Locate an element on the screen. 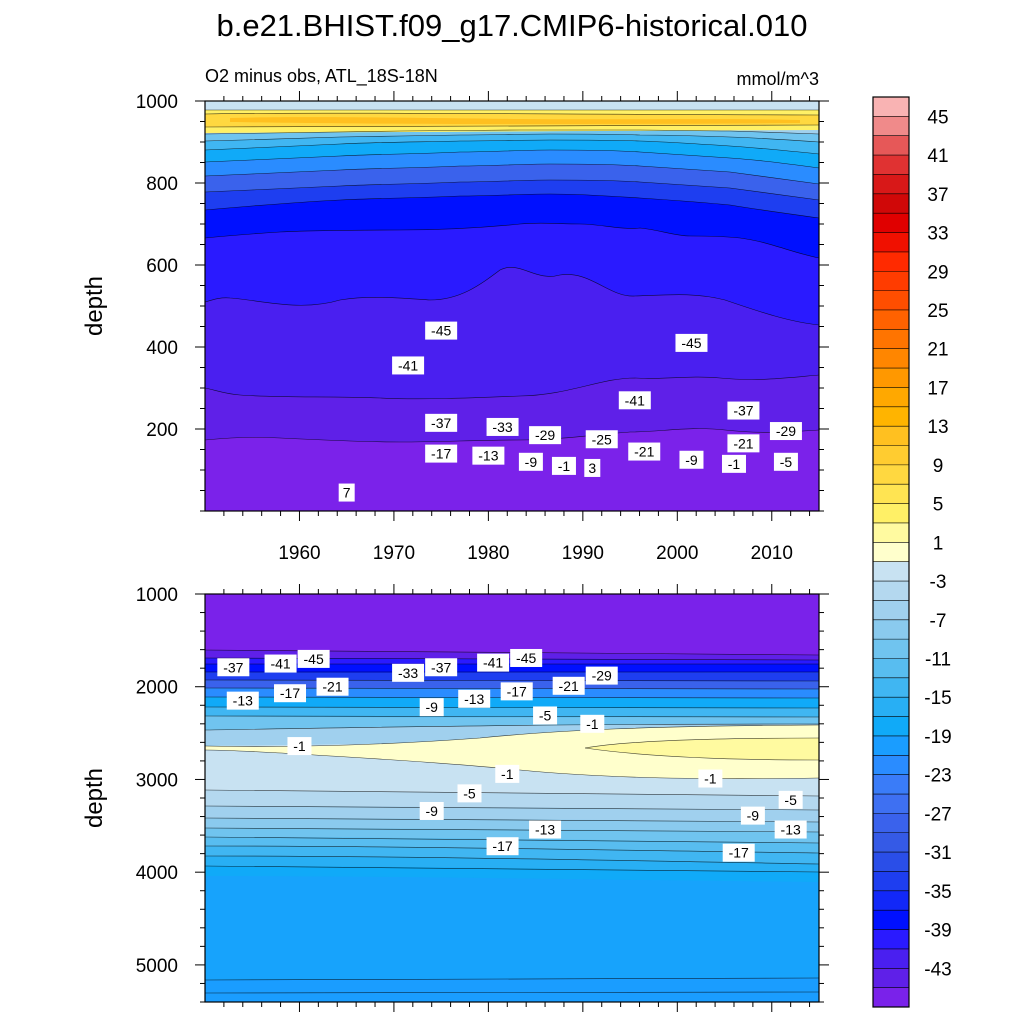 This screenshot has height=1024, width=1024. colorbar-label: 25 is located at coordinates (937, 311).